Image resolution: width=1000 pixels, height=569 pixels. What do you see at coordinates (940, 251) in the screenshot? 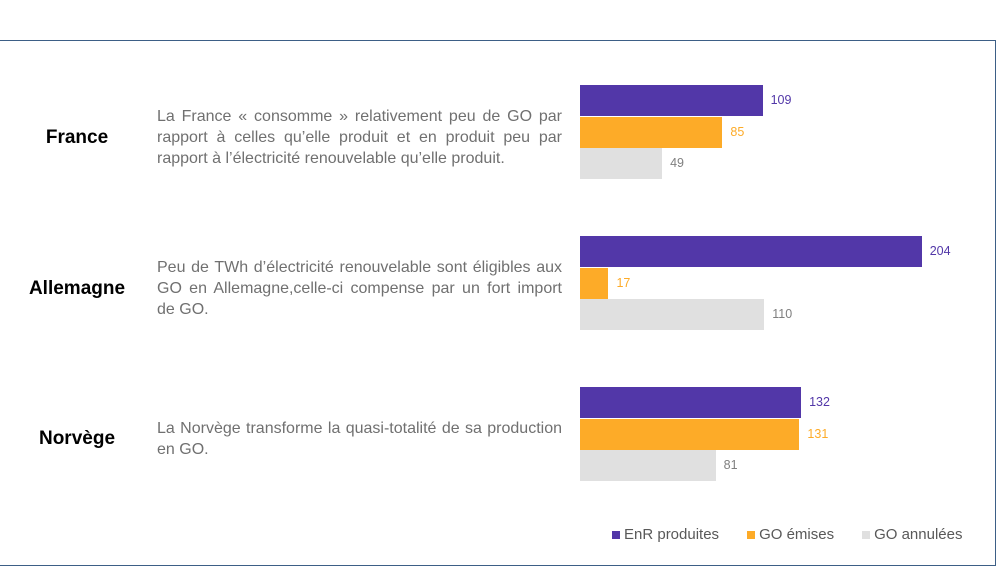
I see `data-label: 204` at bounding box center [940, 251].